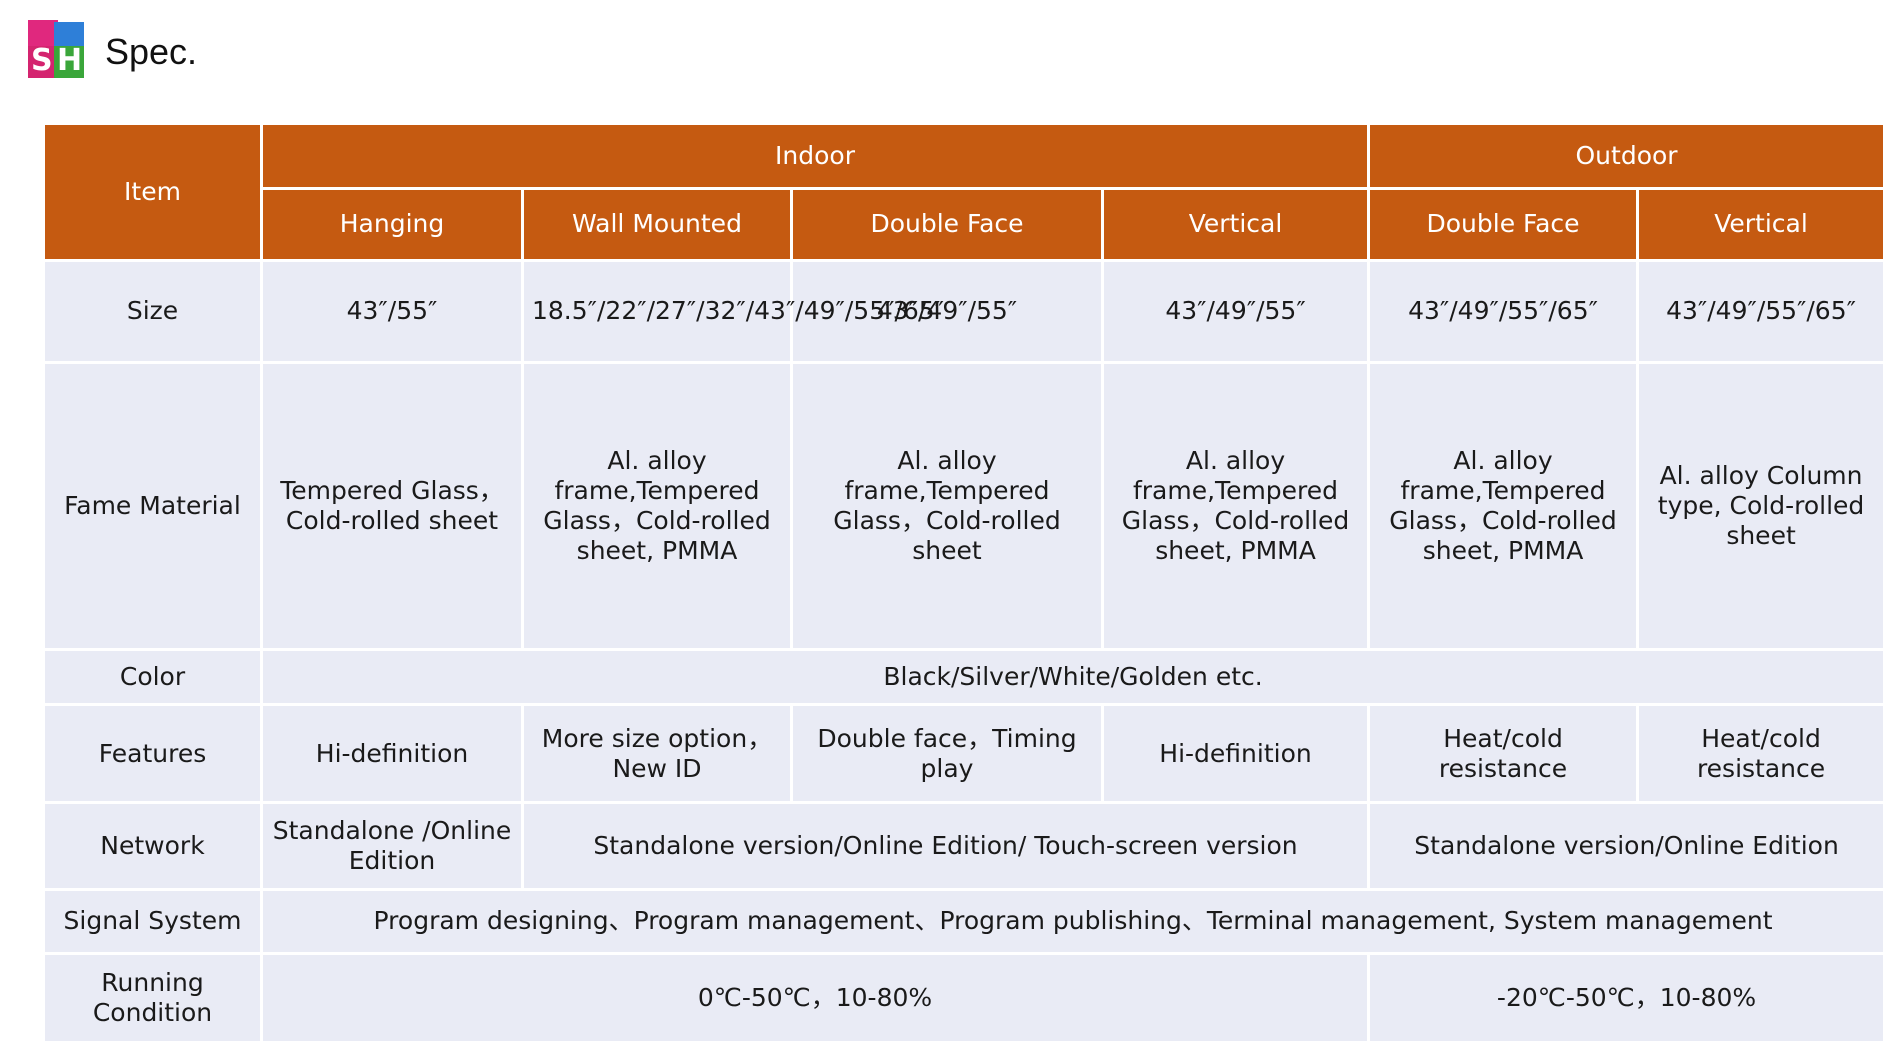 The height and width of the screenshot is (1057, 1896). Describe the element at coordinates (947, 311) in the screenshot. I see `size-indoor-double-face: 43″/49″/55″` at that location.